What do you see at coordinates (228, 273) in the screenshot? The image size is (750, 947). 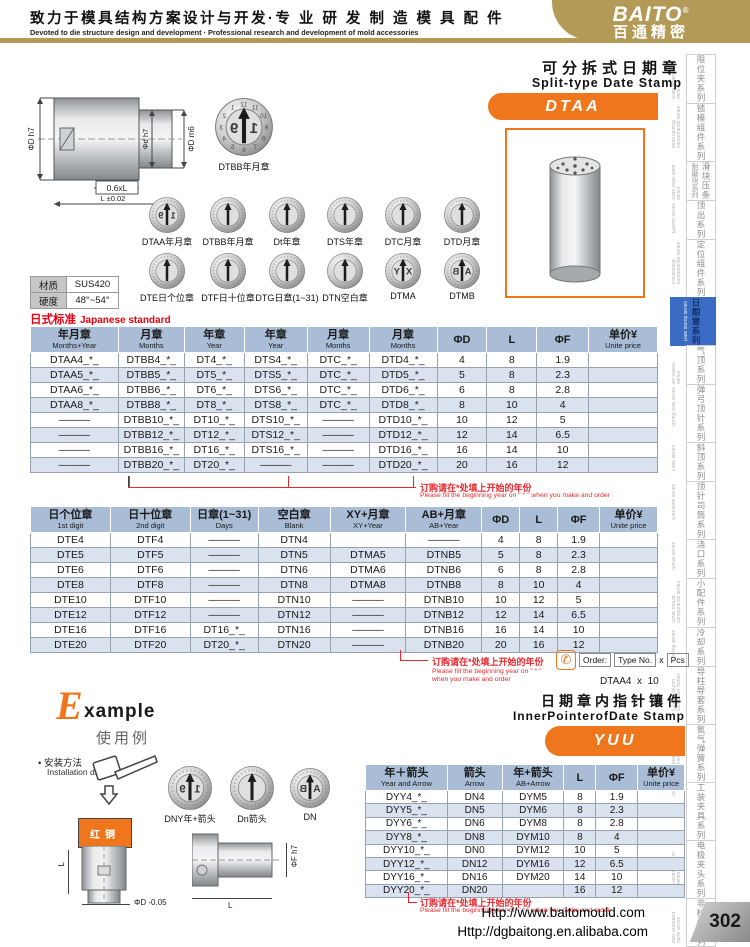 I see `dial-face` at bounding box center [228, 273].